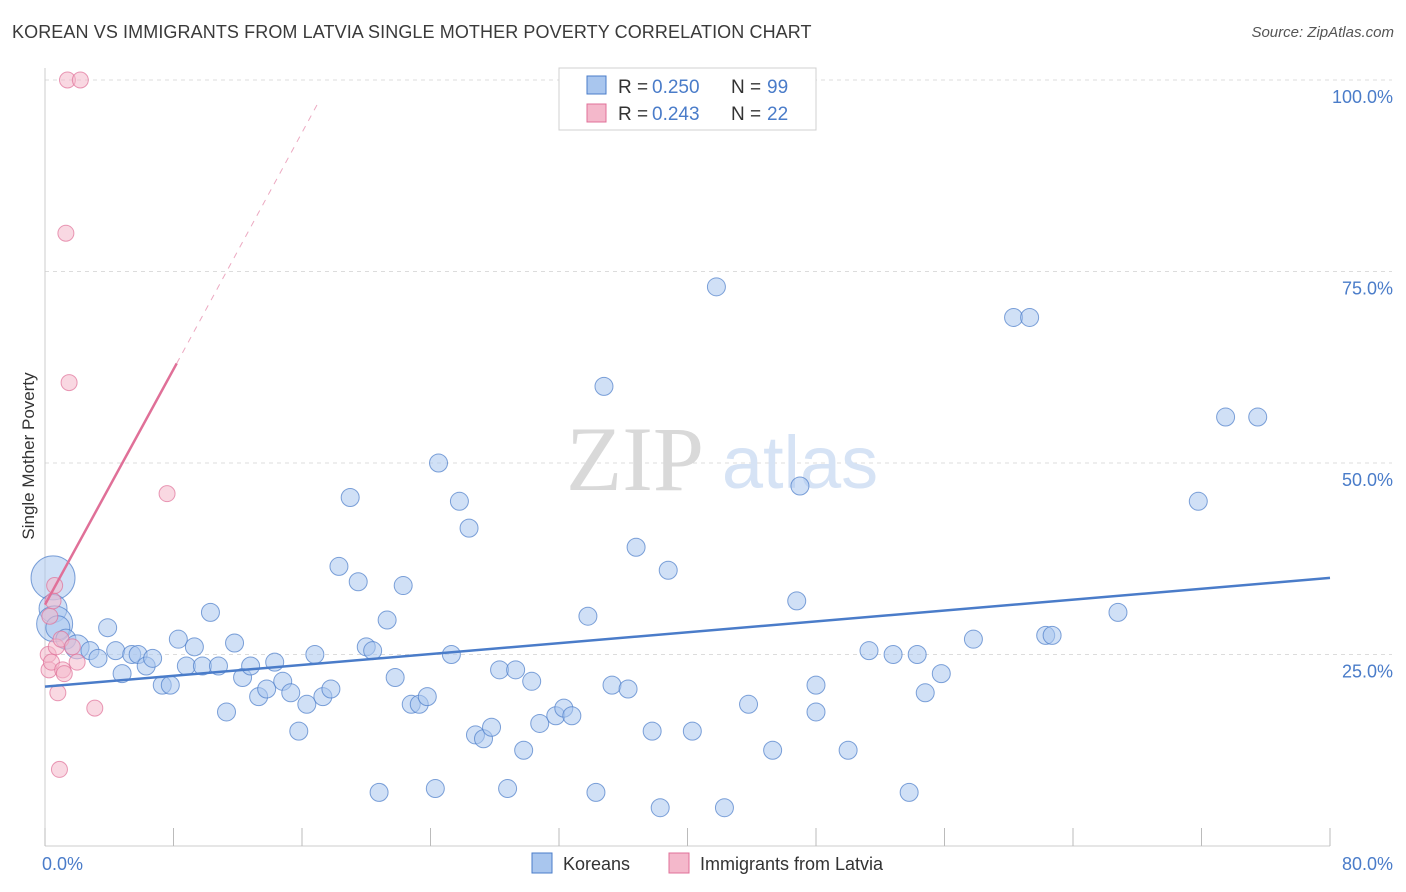 The width and height of the screenshot is (1406, 892). I want to click on y-axis-label: Single Mother Poverty, so click(28, 456).